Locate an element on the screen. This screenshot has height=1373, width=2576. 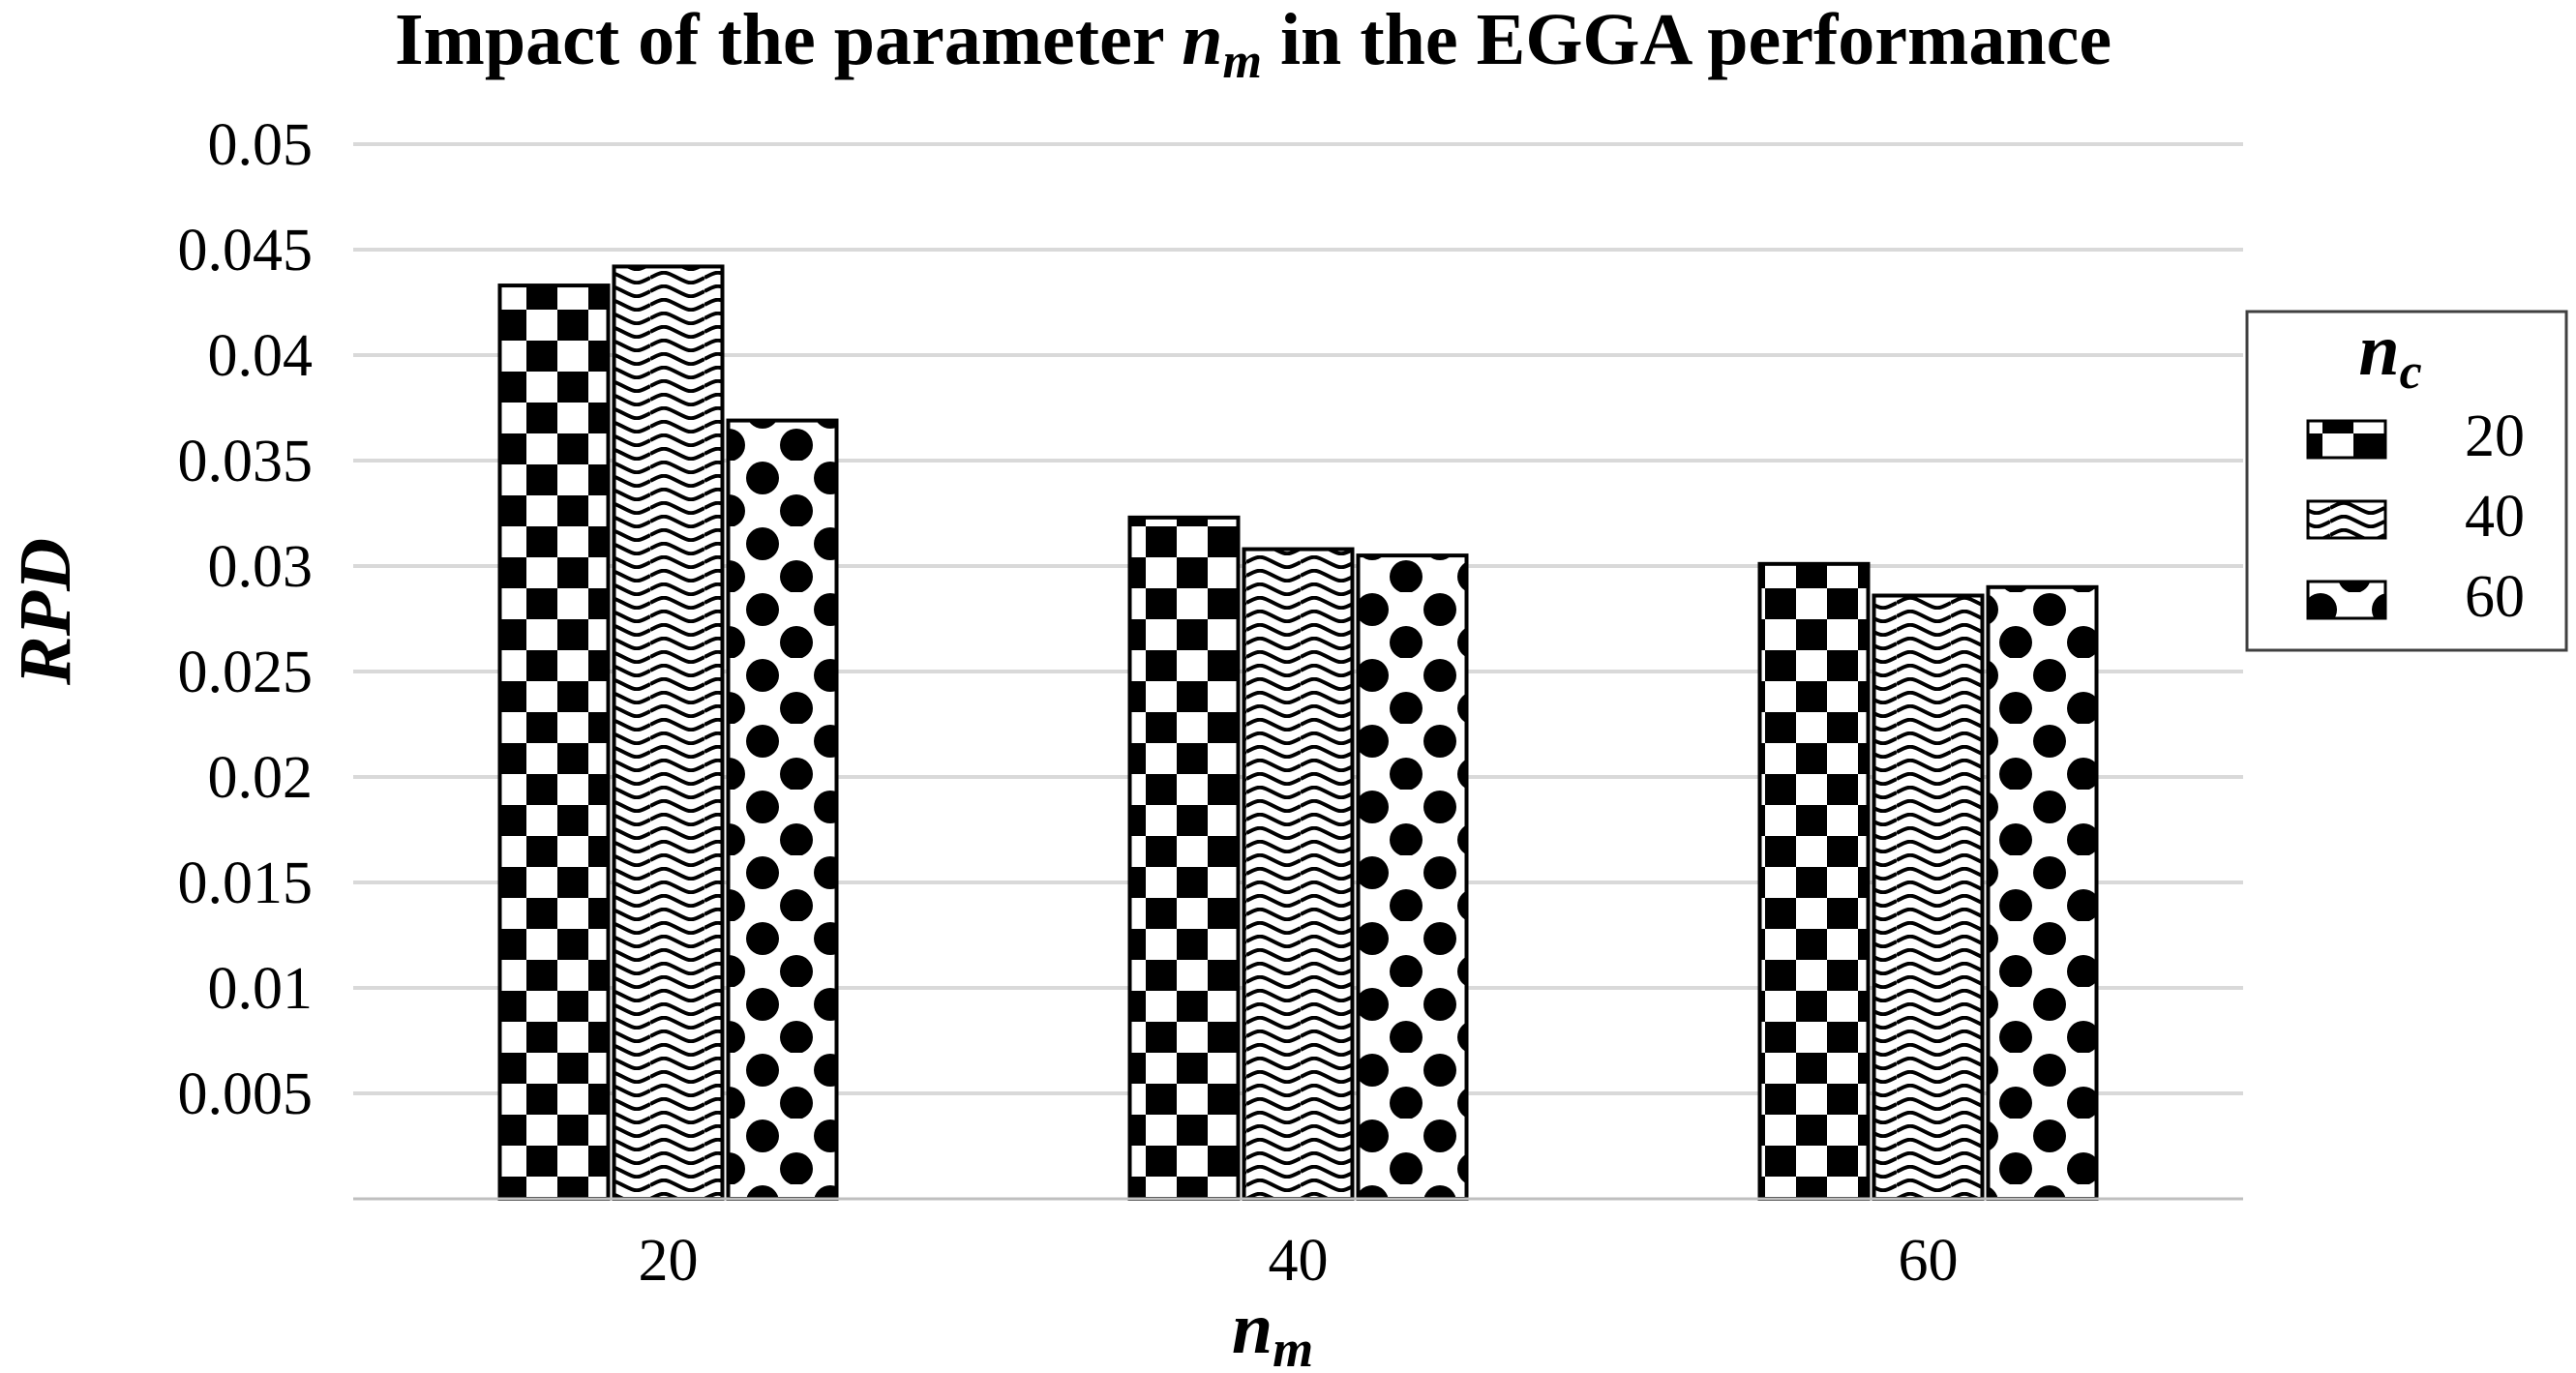
x-tick-label: 20 is located at coordinates (669, 1261).